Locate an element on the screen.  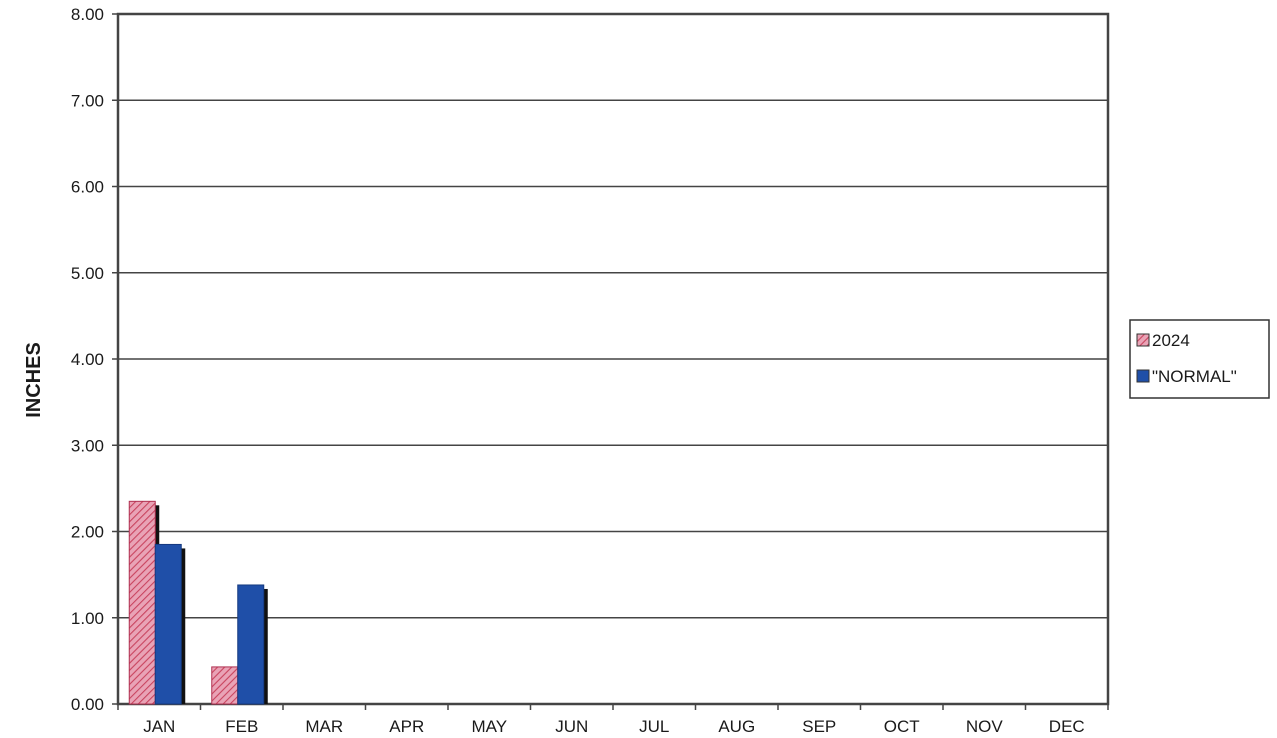
x-tick-label: OCT is located at coordinates (902, 726).